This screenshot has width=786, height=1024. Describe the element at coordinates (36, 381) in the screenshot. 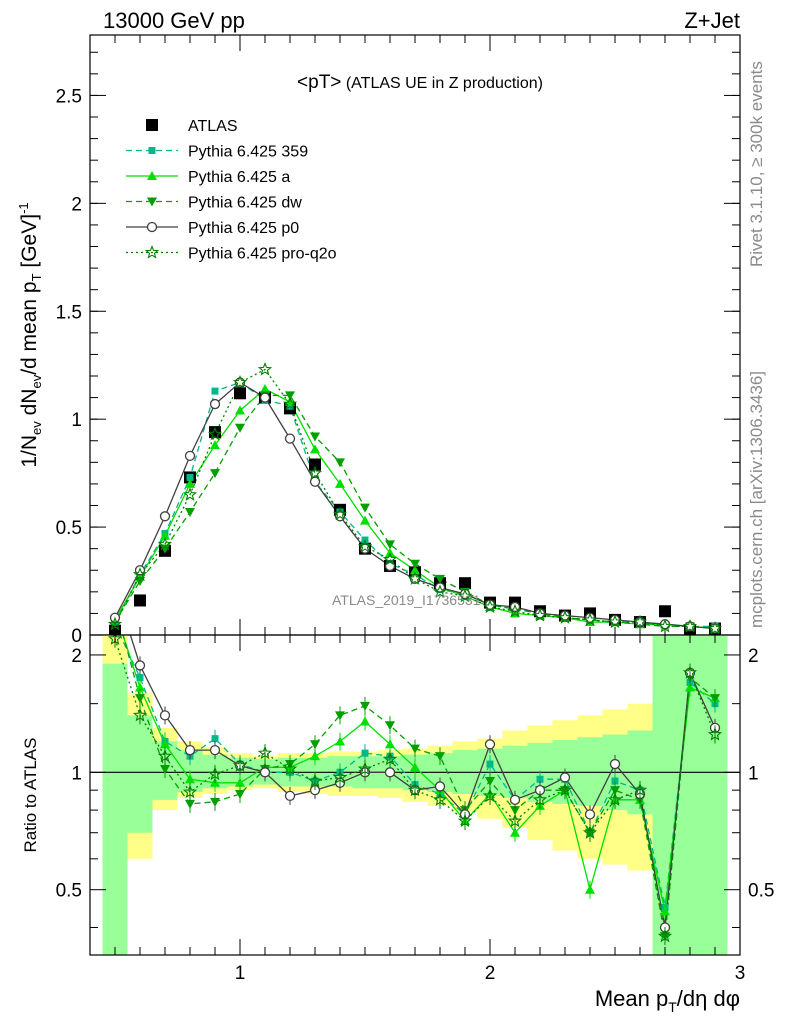

I see `ylabel-part-b-sub: ev` at that location.